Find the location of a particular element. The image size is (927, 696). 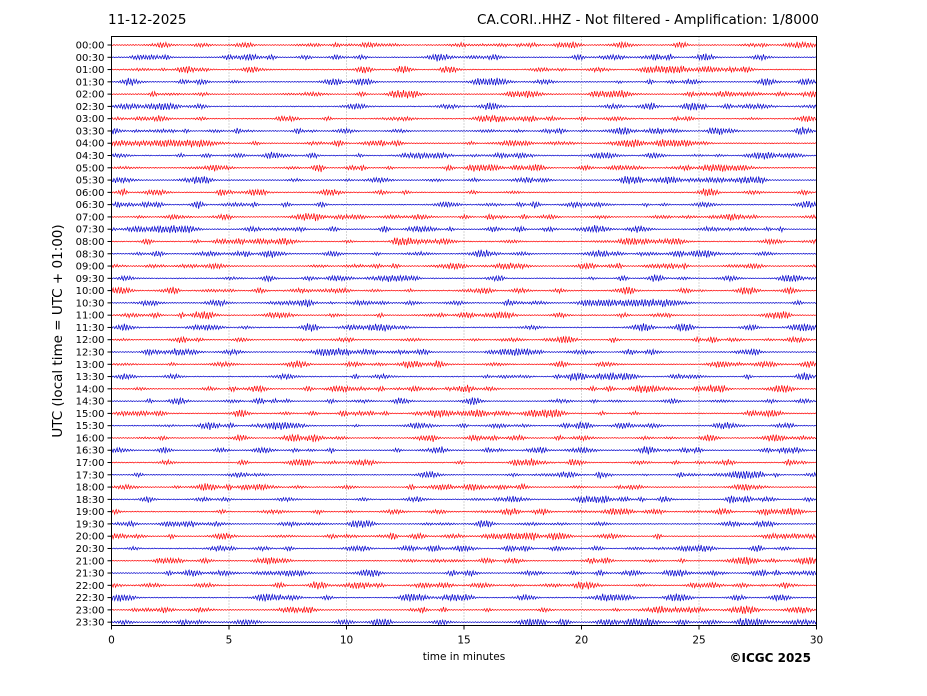

y-tick-label: 05:00 is located at coordinates (90, 168).